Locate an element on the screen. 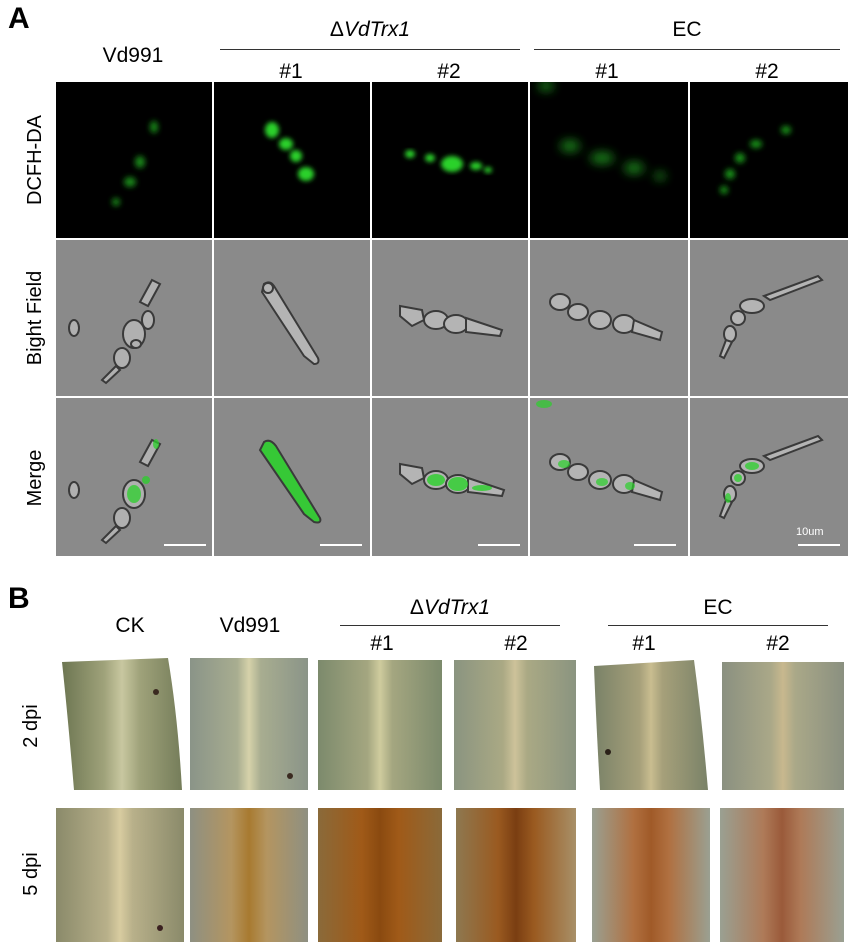  stem-section-2dpi-vd991 is located at coordinates (249, 724).